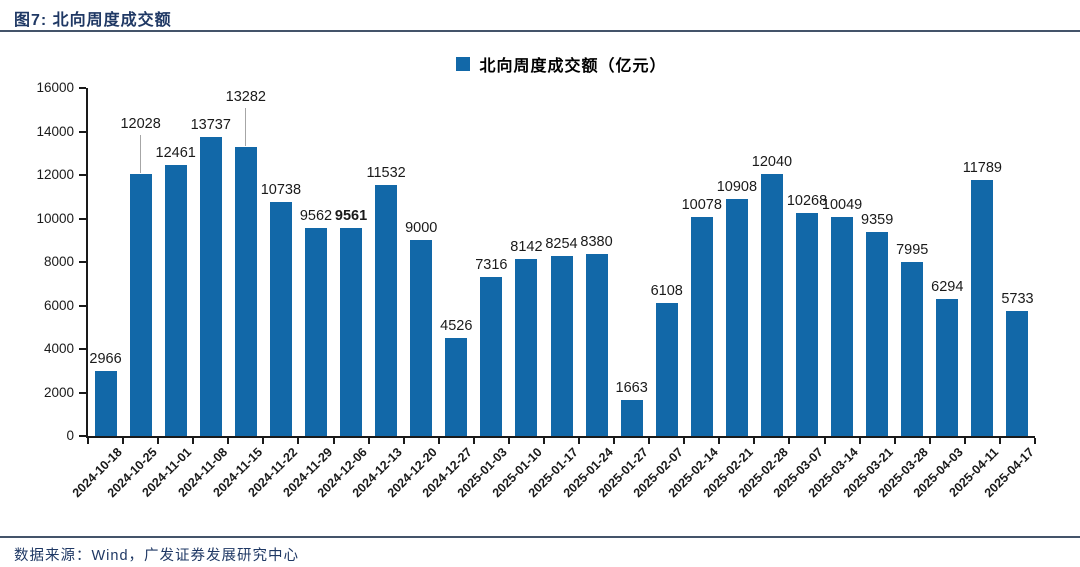 The width and height of the screenshot is (1080, 567). Describe the element at coordinates (737, 186) in the screenshot. I see `bar-value-label: 10908` at that location.